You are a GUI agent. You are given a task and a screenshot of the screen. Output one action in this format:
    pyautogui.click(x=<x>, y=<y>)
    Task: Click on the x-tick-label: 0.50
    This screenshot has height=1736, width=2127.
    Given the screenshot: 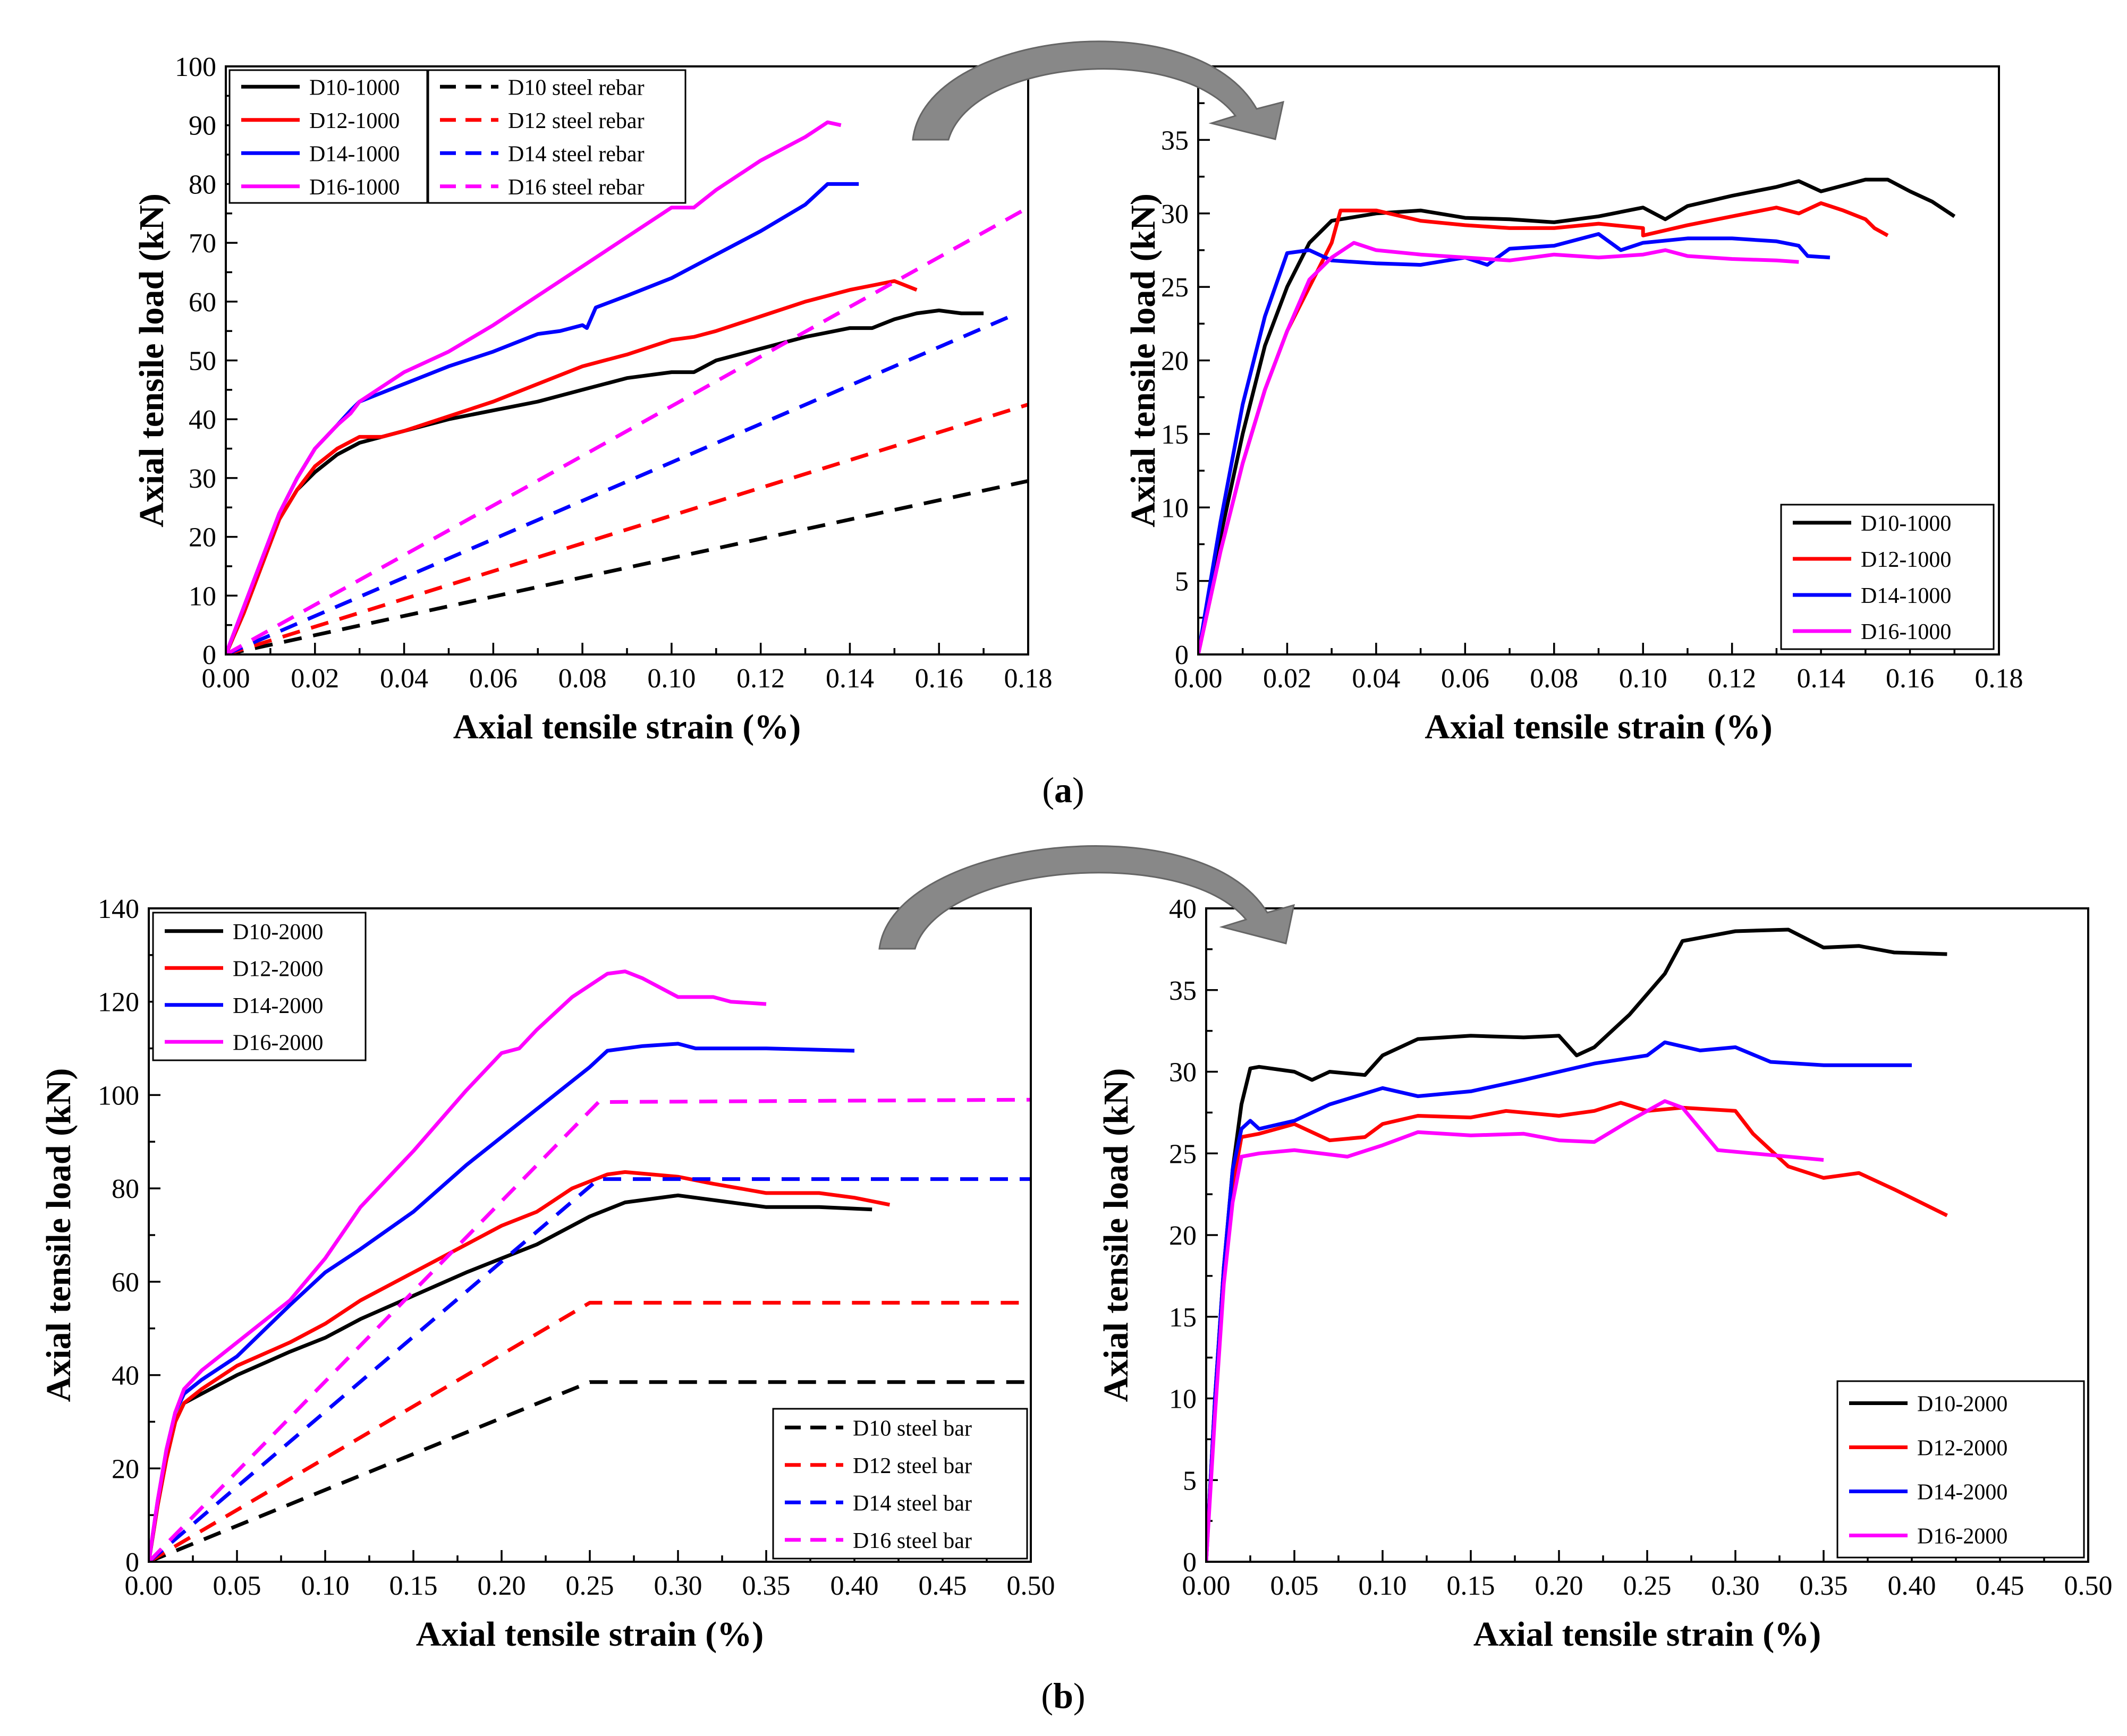 What is the action you would take?
    pyautogui.click(x=2088, y=1586)
    